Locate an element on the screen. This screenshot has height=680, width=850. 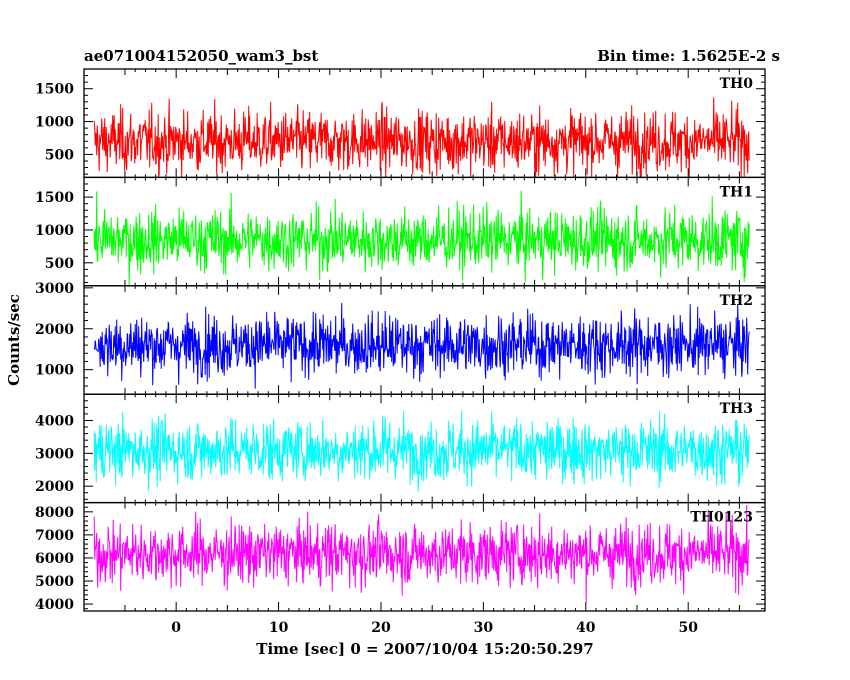
x-tick-label: 0 is located at coordinates (176, 628).